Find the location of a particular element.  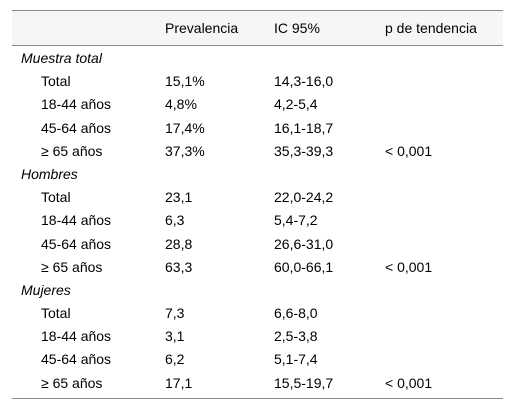

section-title: Hombres is located at coordinates (49, 173).